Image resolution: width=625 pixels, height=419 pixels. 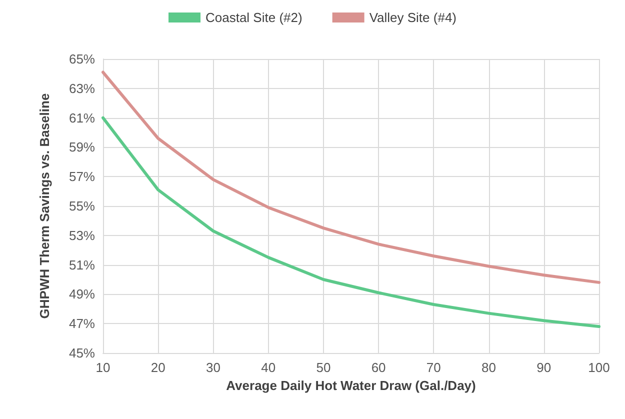 What do you see at coordinates (544, 367) in the screenshot?
I see `x-tick-label: 90` at bounding box center [544, 367].